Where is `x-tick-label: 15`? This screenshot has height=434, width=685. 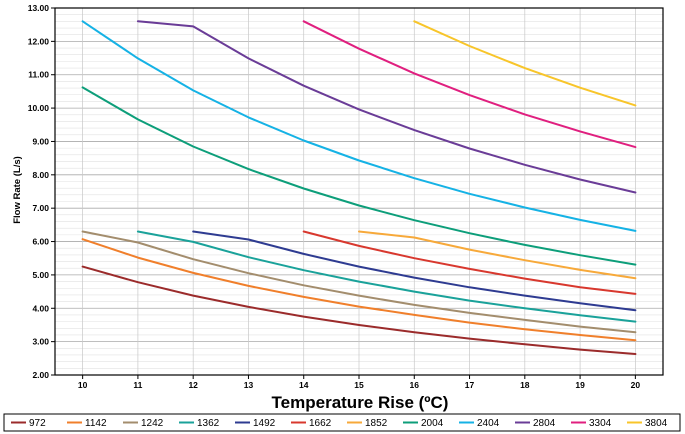 x-tick-label: 15 is located at coordinates (359, 385).